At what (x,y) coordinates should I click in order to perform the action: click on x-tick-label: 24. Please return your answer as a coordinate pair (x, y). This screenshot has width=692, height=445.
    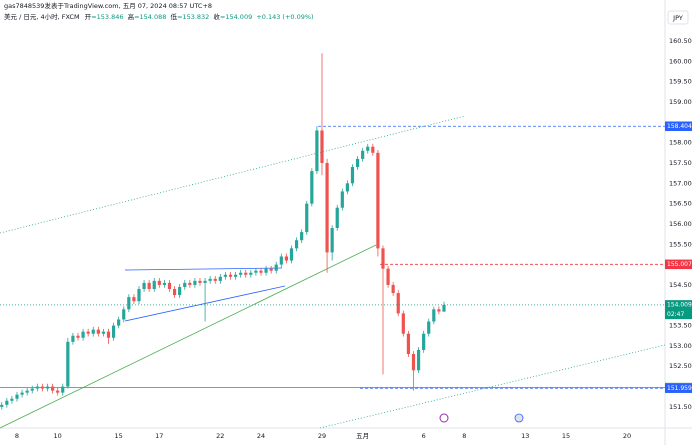
    Looking at the image, I should click on (261, 436).